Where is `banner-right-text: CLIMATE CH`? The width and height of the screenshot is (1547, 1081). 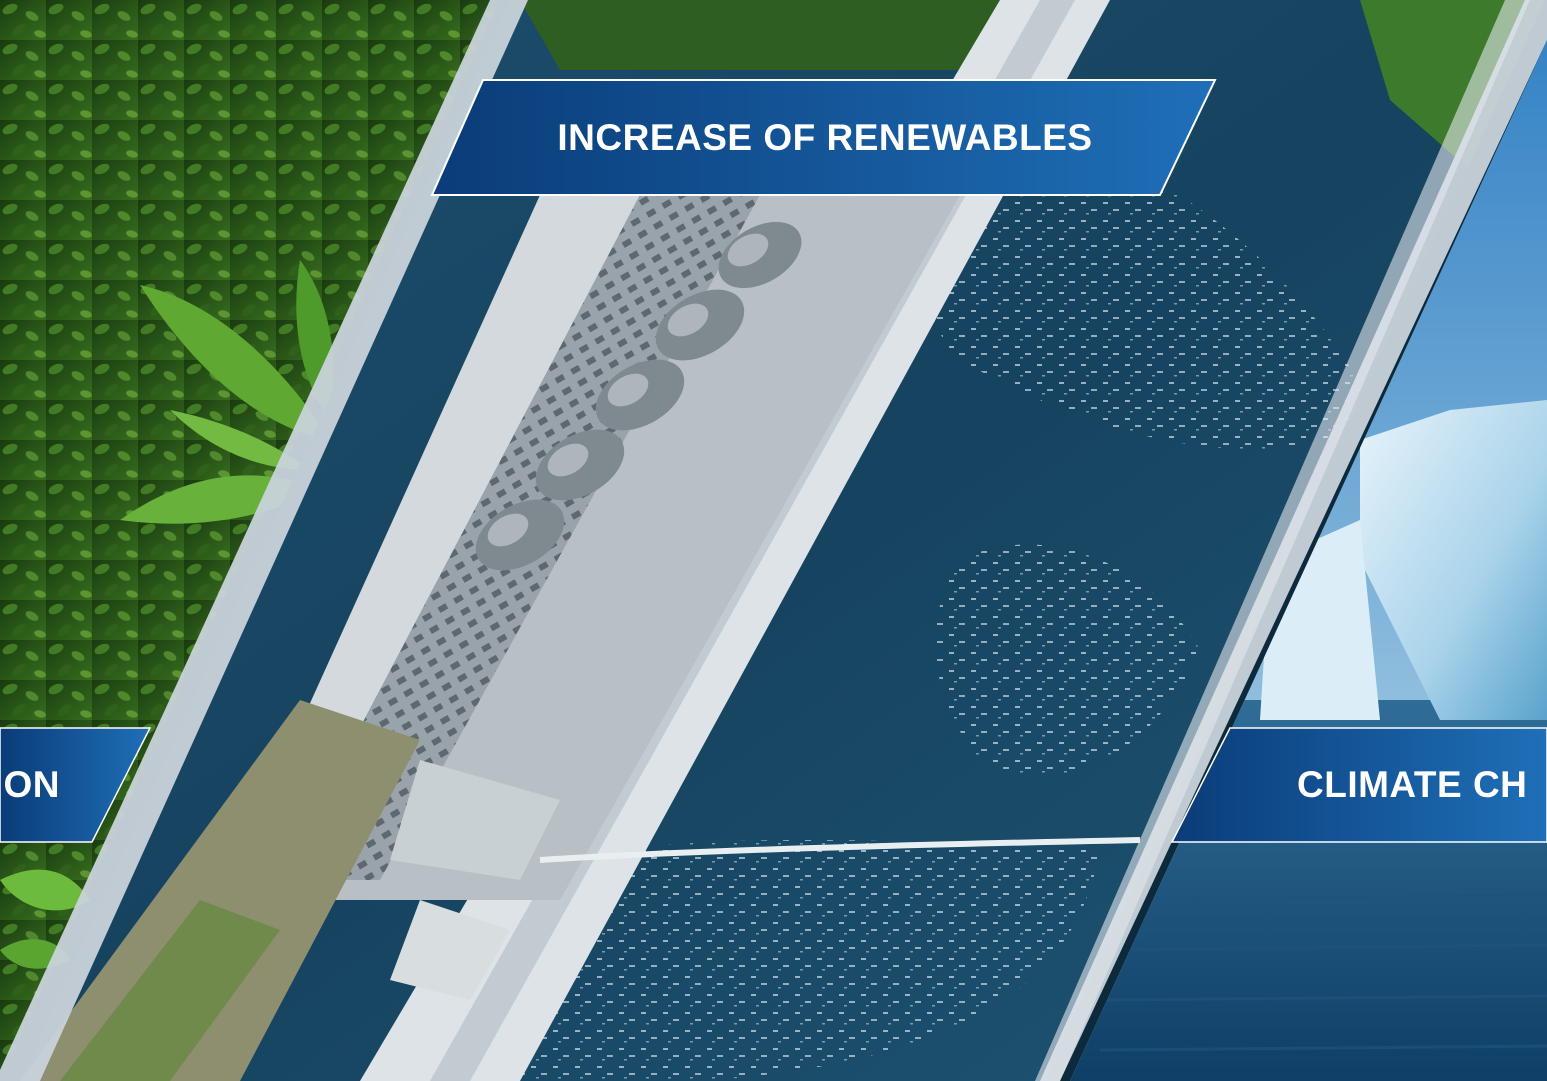 banner-right-text: CLIMATE CH is located at coordinates (1412, 784).